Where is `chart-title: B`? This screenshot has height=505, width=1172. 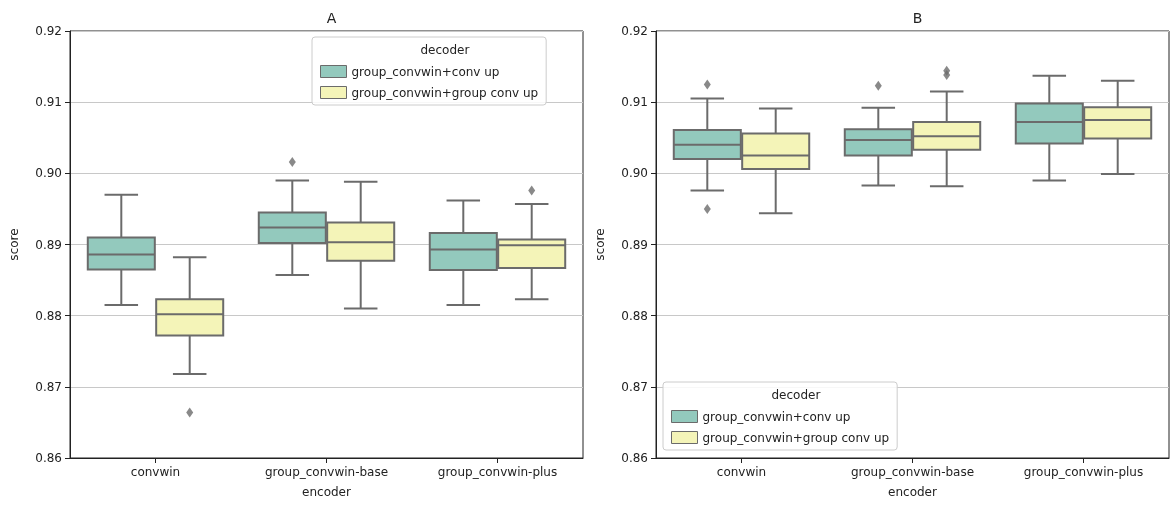
chart-title: B is located at coordinates (917, 18).